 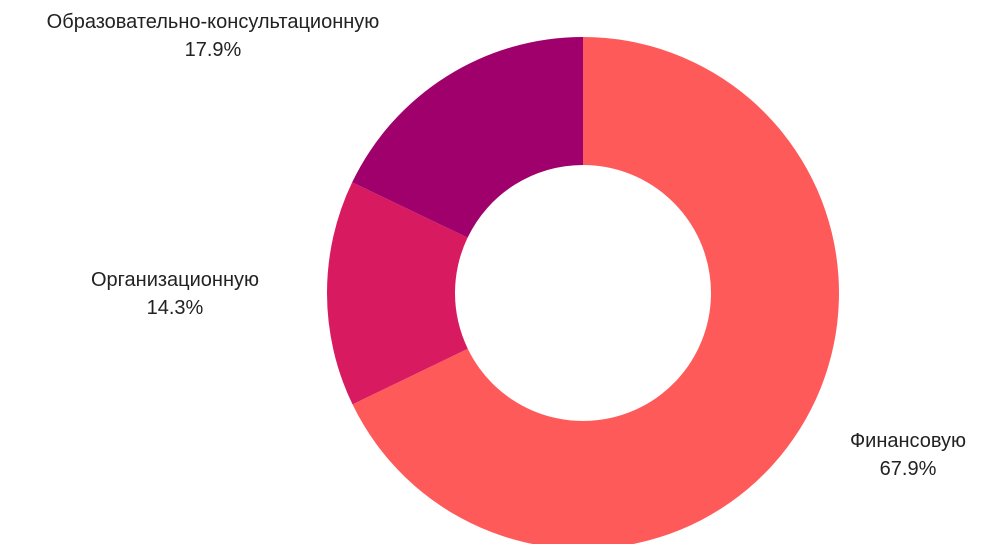 What do you see at coordinates (175, 294) in the screenshot?
I see `slice-label-organizational: Организационную 14.3%` at bounding box center [175, 294].